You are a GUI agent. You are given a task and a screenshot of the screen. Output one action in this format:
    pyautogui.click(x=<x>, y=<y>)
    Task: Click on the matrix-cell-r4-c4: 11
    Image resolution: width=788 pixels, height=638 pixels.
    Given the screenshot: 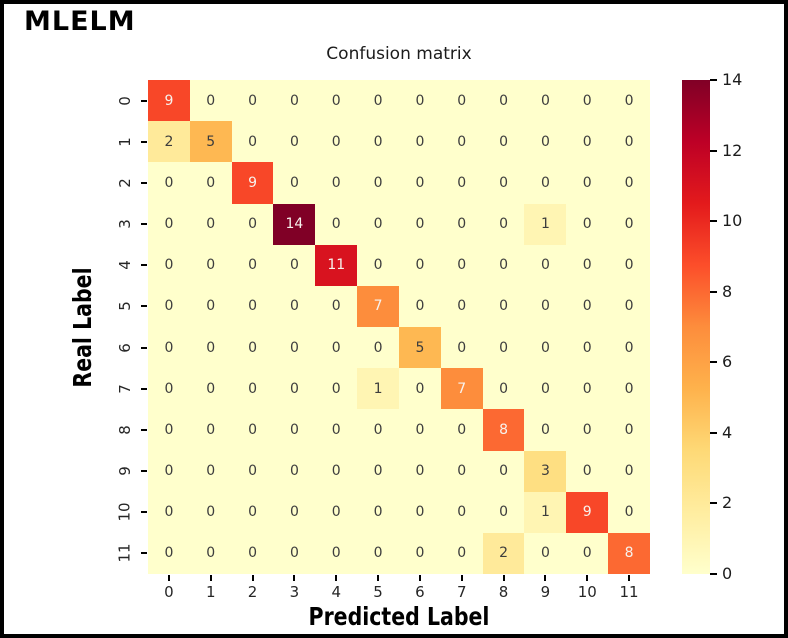 What is the action you would take?
    pyautogui.click(x=336, y=265)
    